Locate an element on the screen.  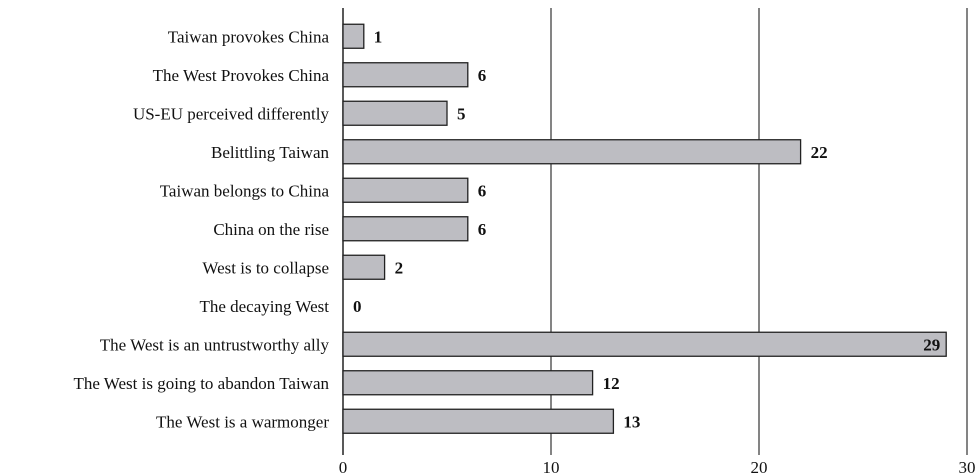
value-label: 2 is located at coordinates (399, 267).